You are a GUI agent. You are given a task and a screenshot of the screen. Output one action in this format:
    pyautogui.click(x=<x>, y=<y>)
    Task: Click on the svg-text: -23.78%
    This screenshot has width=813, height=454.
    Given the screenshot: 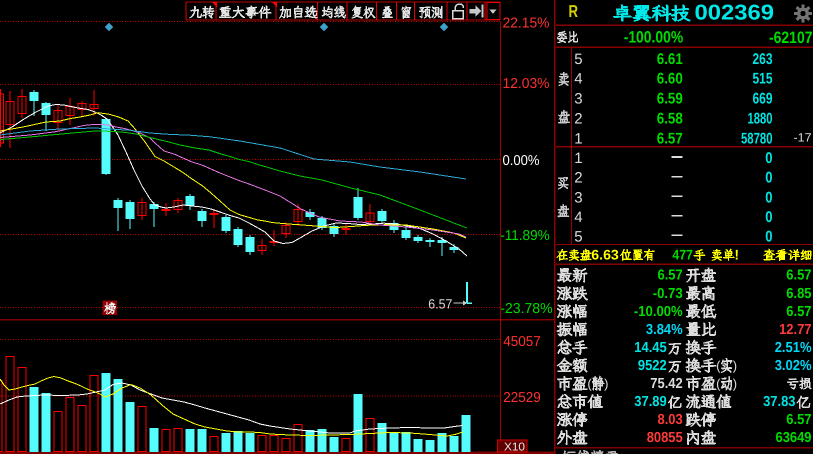 What is the action you would take?
    pyautogui.click(x=526, y=309)
    